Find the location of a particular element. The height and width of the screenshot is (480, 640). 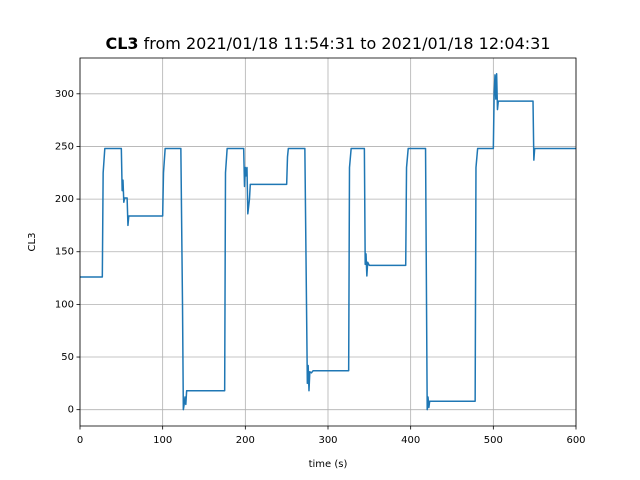

x-tick-label: 0 is located at coordinates (80, 440).